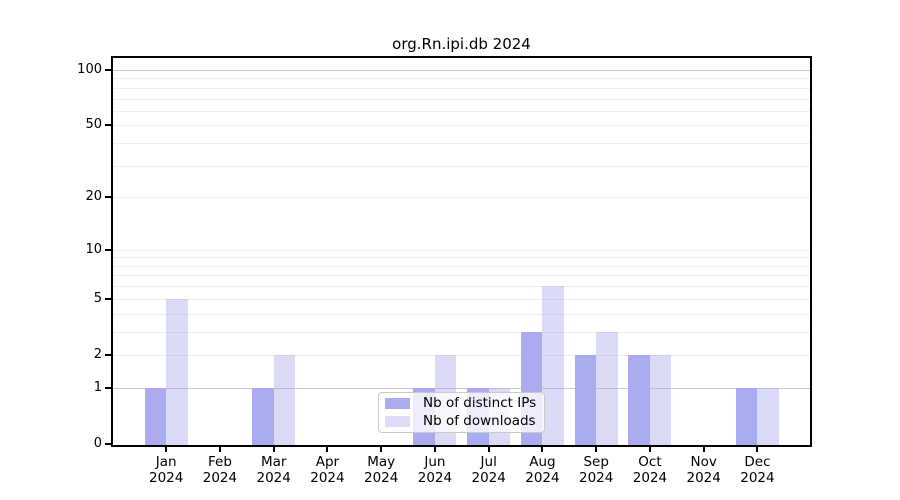 This screenshot has width=900, height=500. What do you see at coordinates (381, 462) in the screenshot?
I see `x-label-month: May` at bounding box center [381, 462].